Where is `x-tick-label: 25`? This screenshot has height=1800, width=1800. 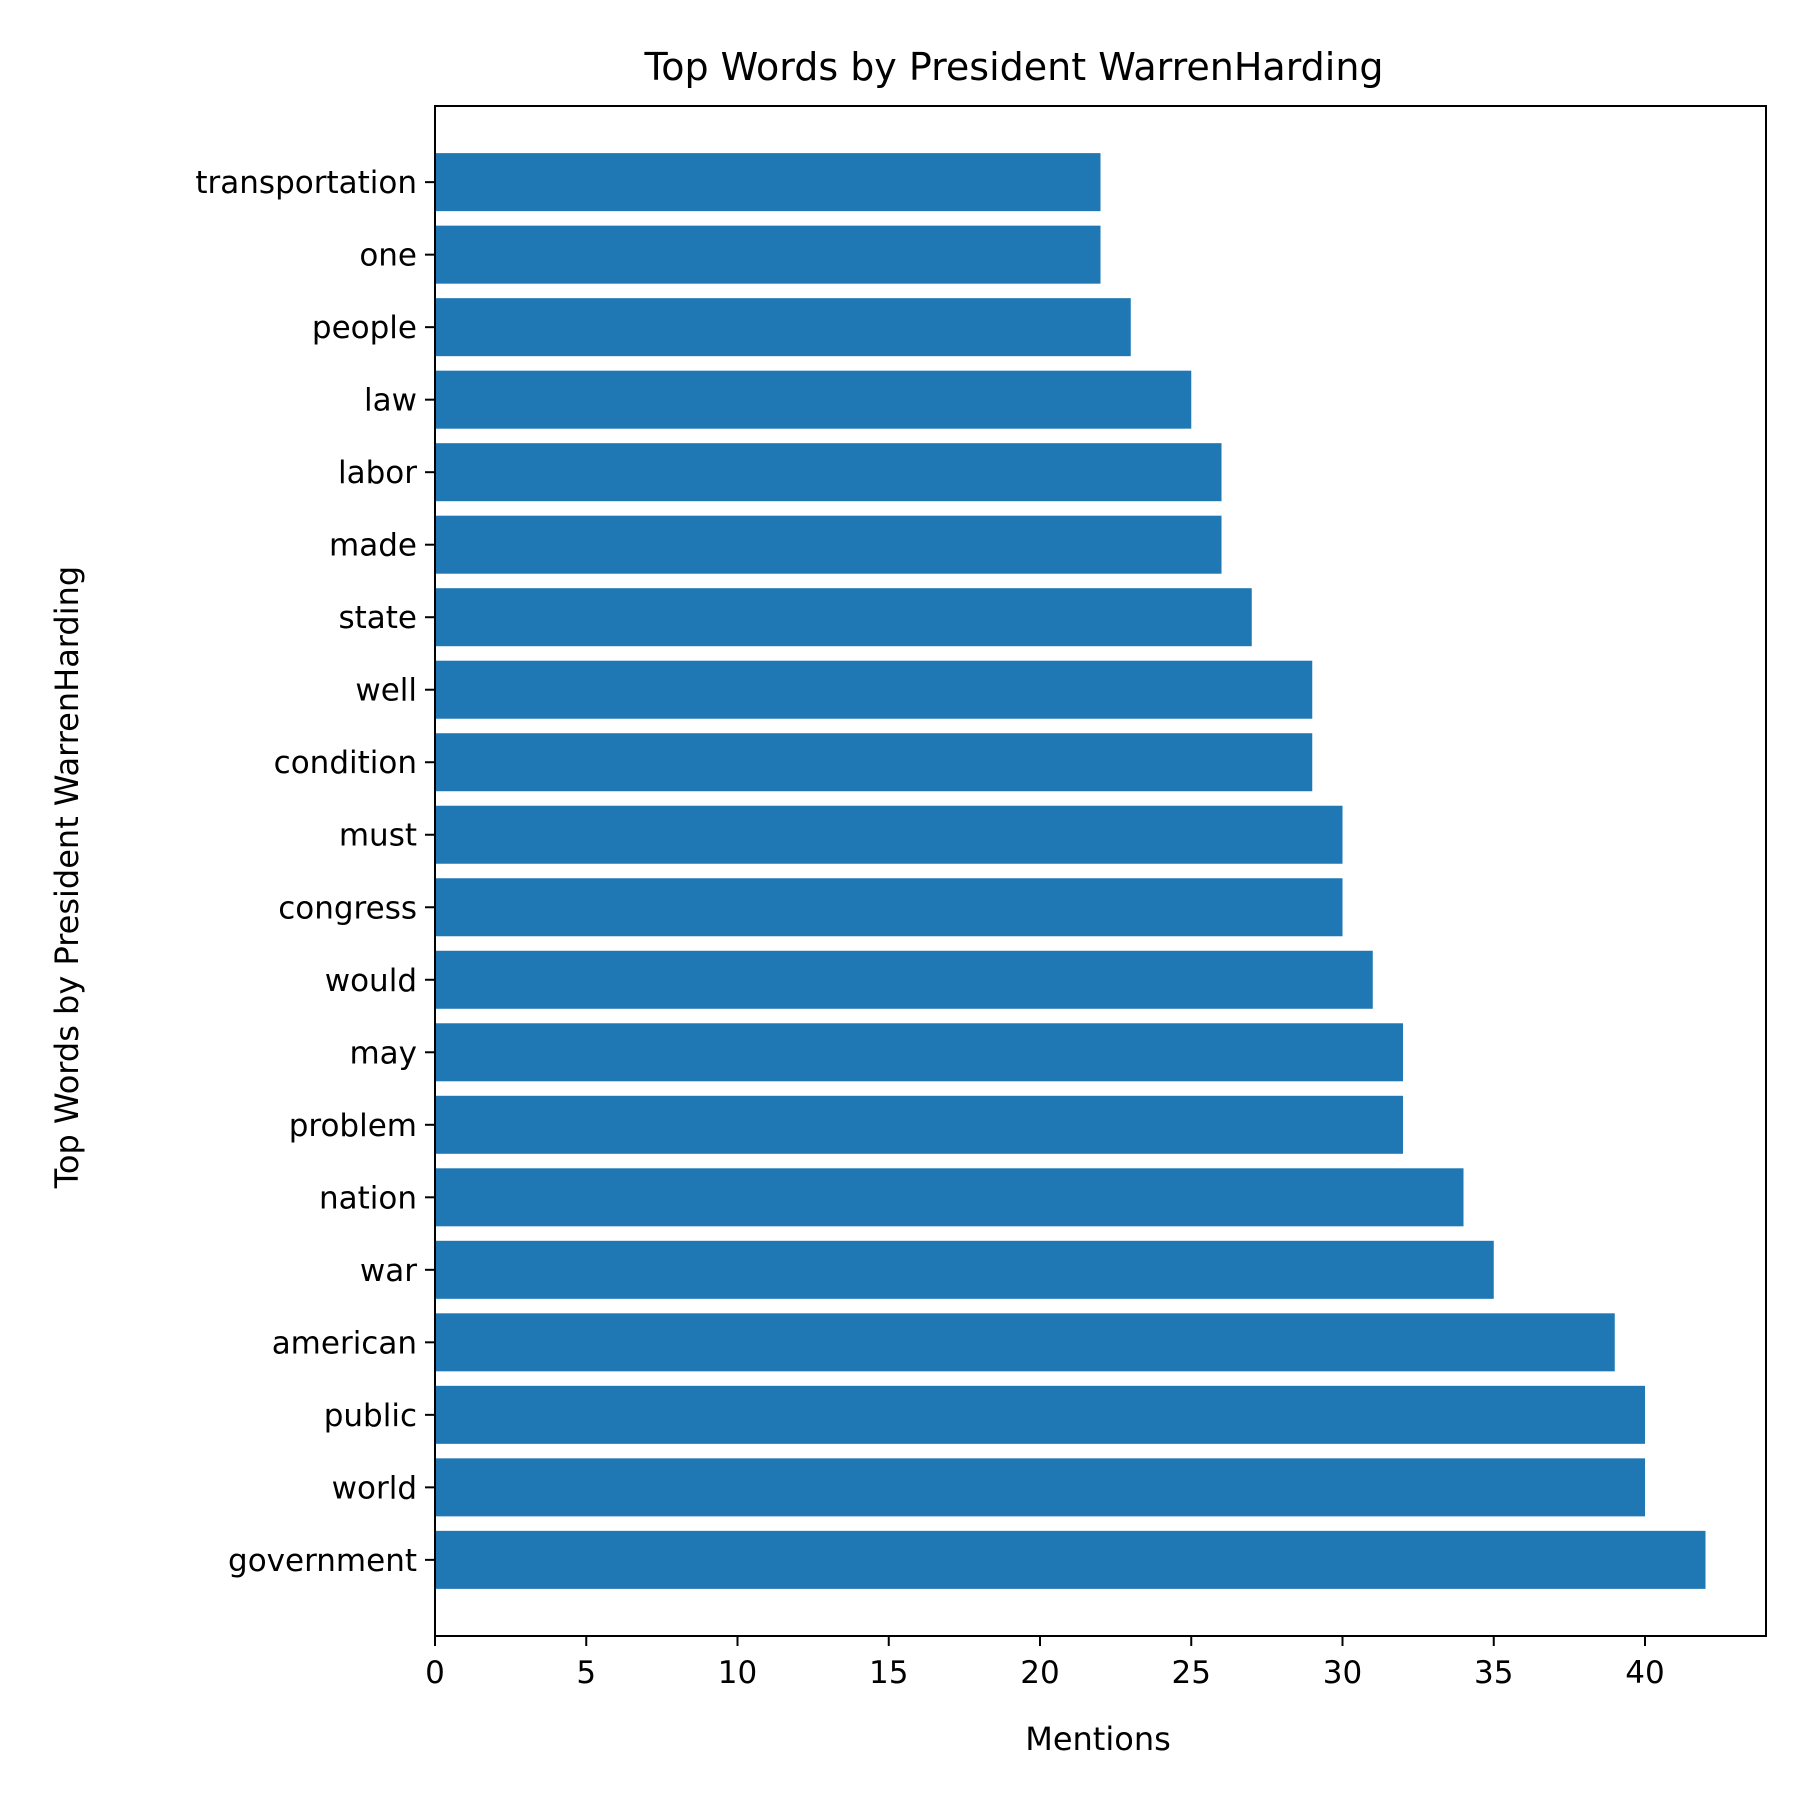 x-tick-label: 25 is located at coordinates (1191, 1673).